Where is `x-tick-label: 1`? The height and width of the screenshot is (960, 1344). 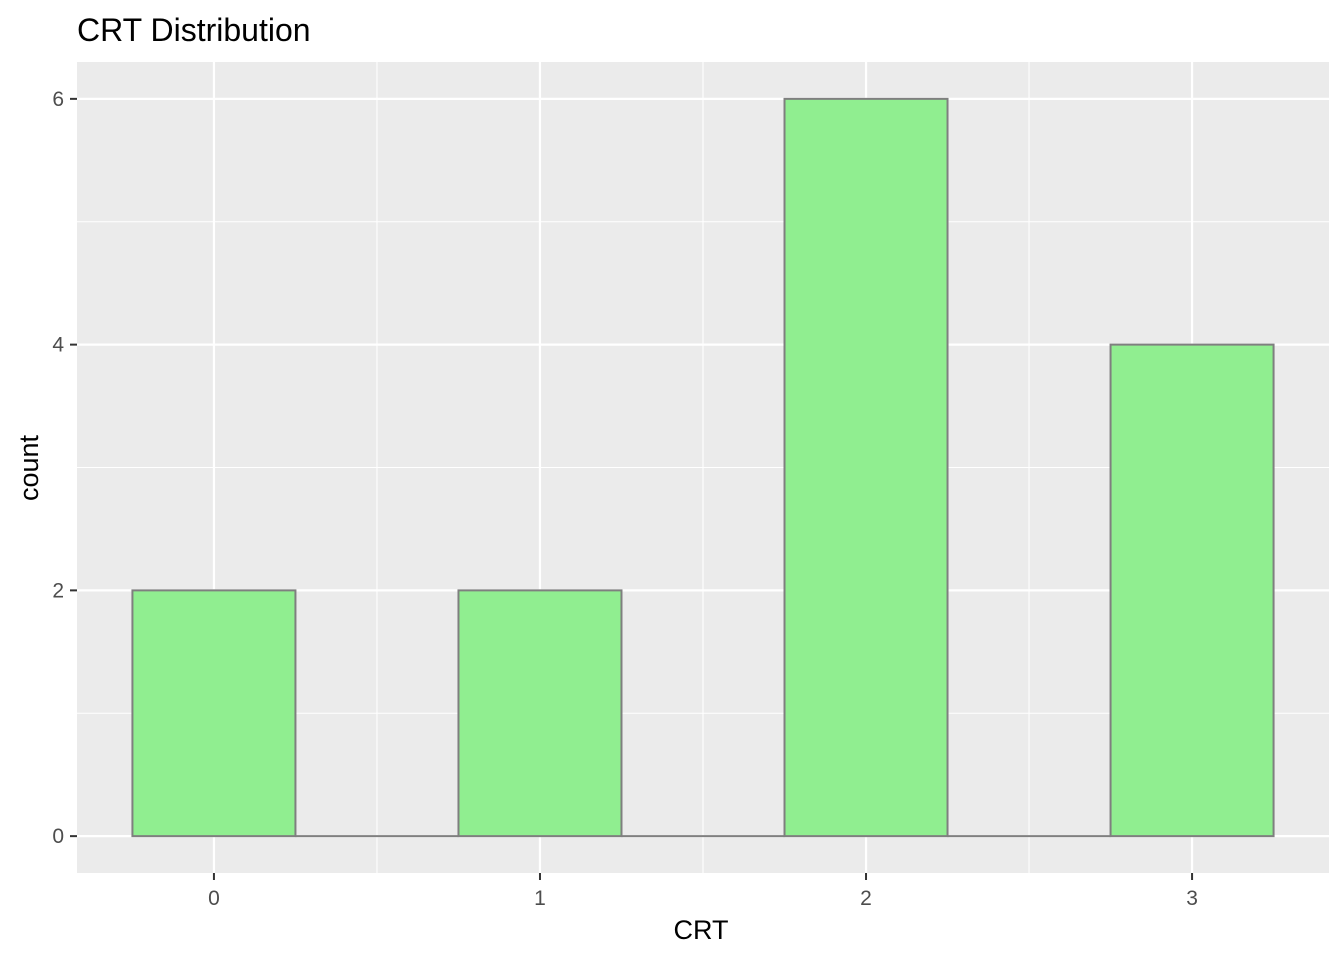 x-tick-label: 1 is located at coordinates (540, 898).